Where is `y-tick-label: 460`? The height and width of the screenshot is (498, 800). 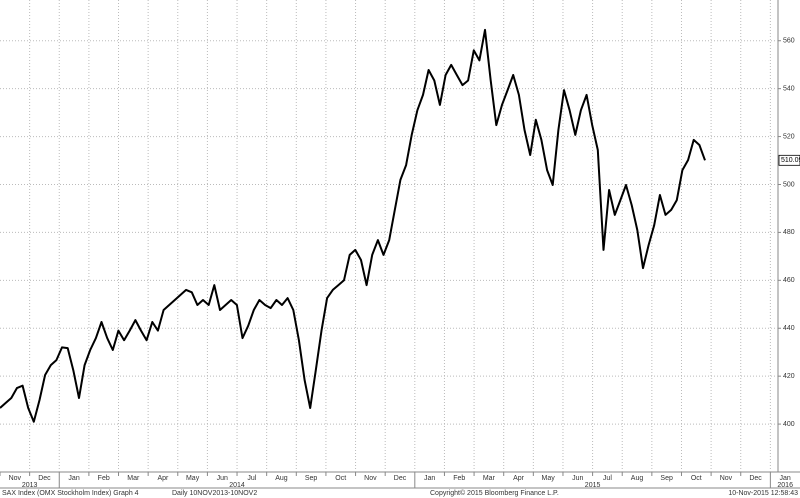 y-tick-label: 460 is located at coordinates (789, 280).